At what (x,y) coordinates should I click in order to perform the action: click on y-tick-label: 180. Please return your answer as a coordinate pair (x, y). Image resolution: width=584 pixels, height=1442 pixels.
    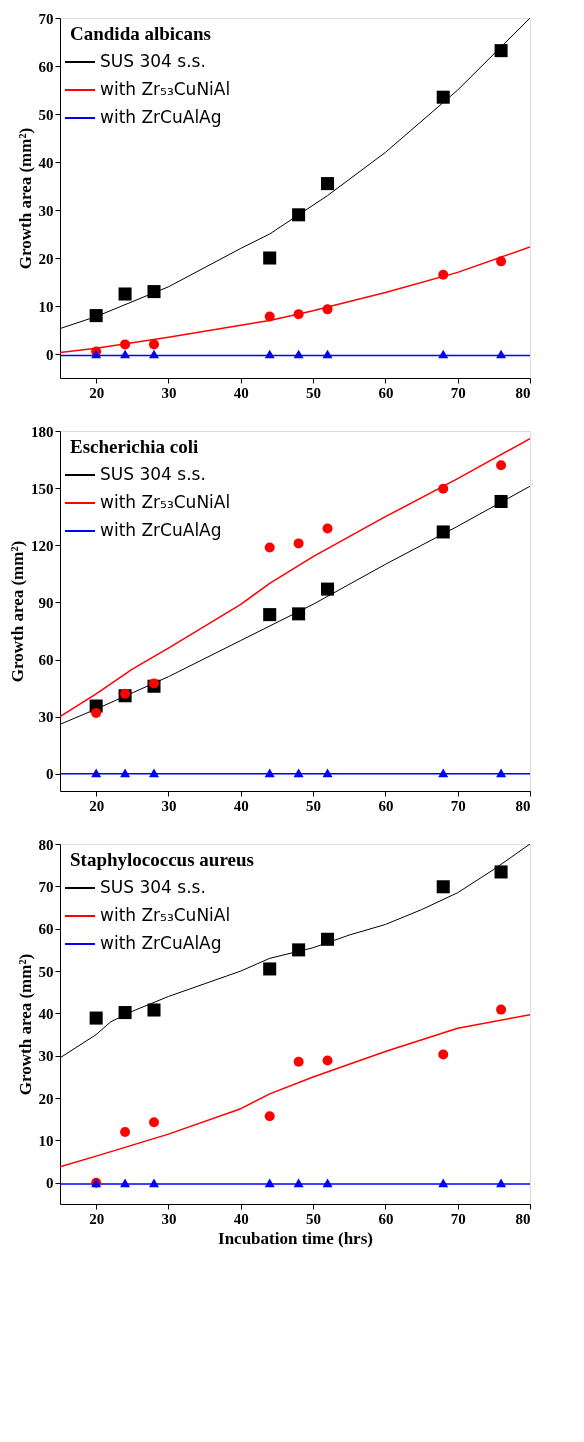
    Looking at the image, I should click on (42, 431).